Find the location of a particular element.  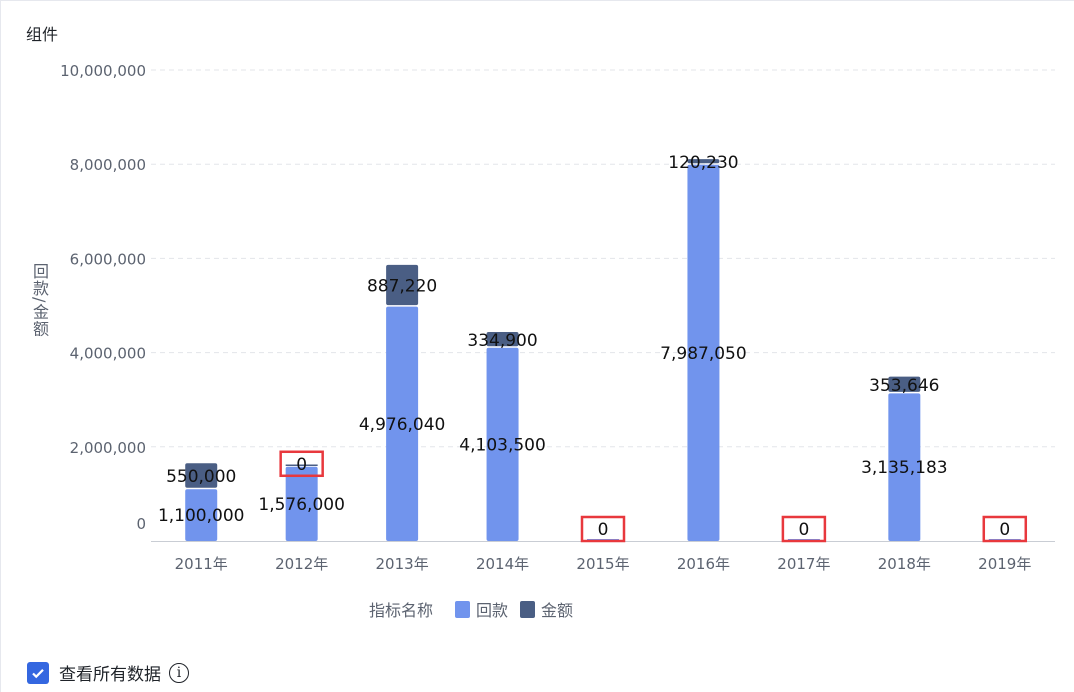

y-tick-label: 0 is located at coordinates (141, 524).